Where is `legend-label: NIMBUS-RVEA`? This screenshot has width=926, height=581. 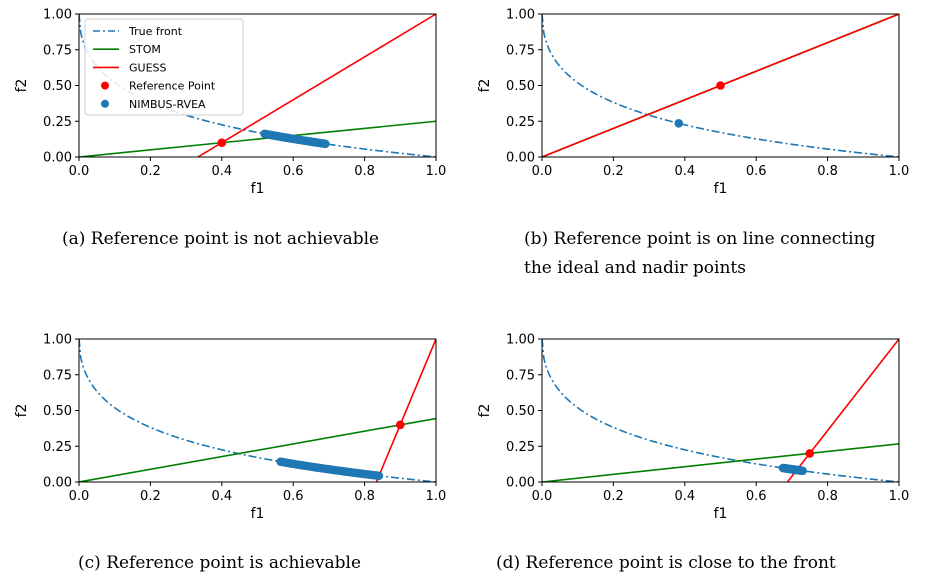 legend-label: NIMBUS-RVEA is located at coordinates (167, 104).